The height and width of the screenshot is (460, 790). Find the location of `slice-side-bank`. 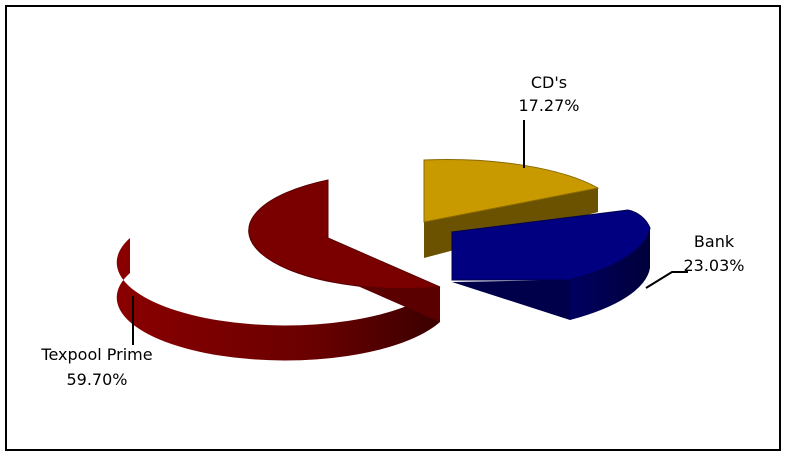

slice-side-bank is located at coordinates (610, 274).